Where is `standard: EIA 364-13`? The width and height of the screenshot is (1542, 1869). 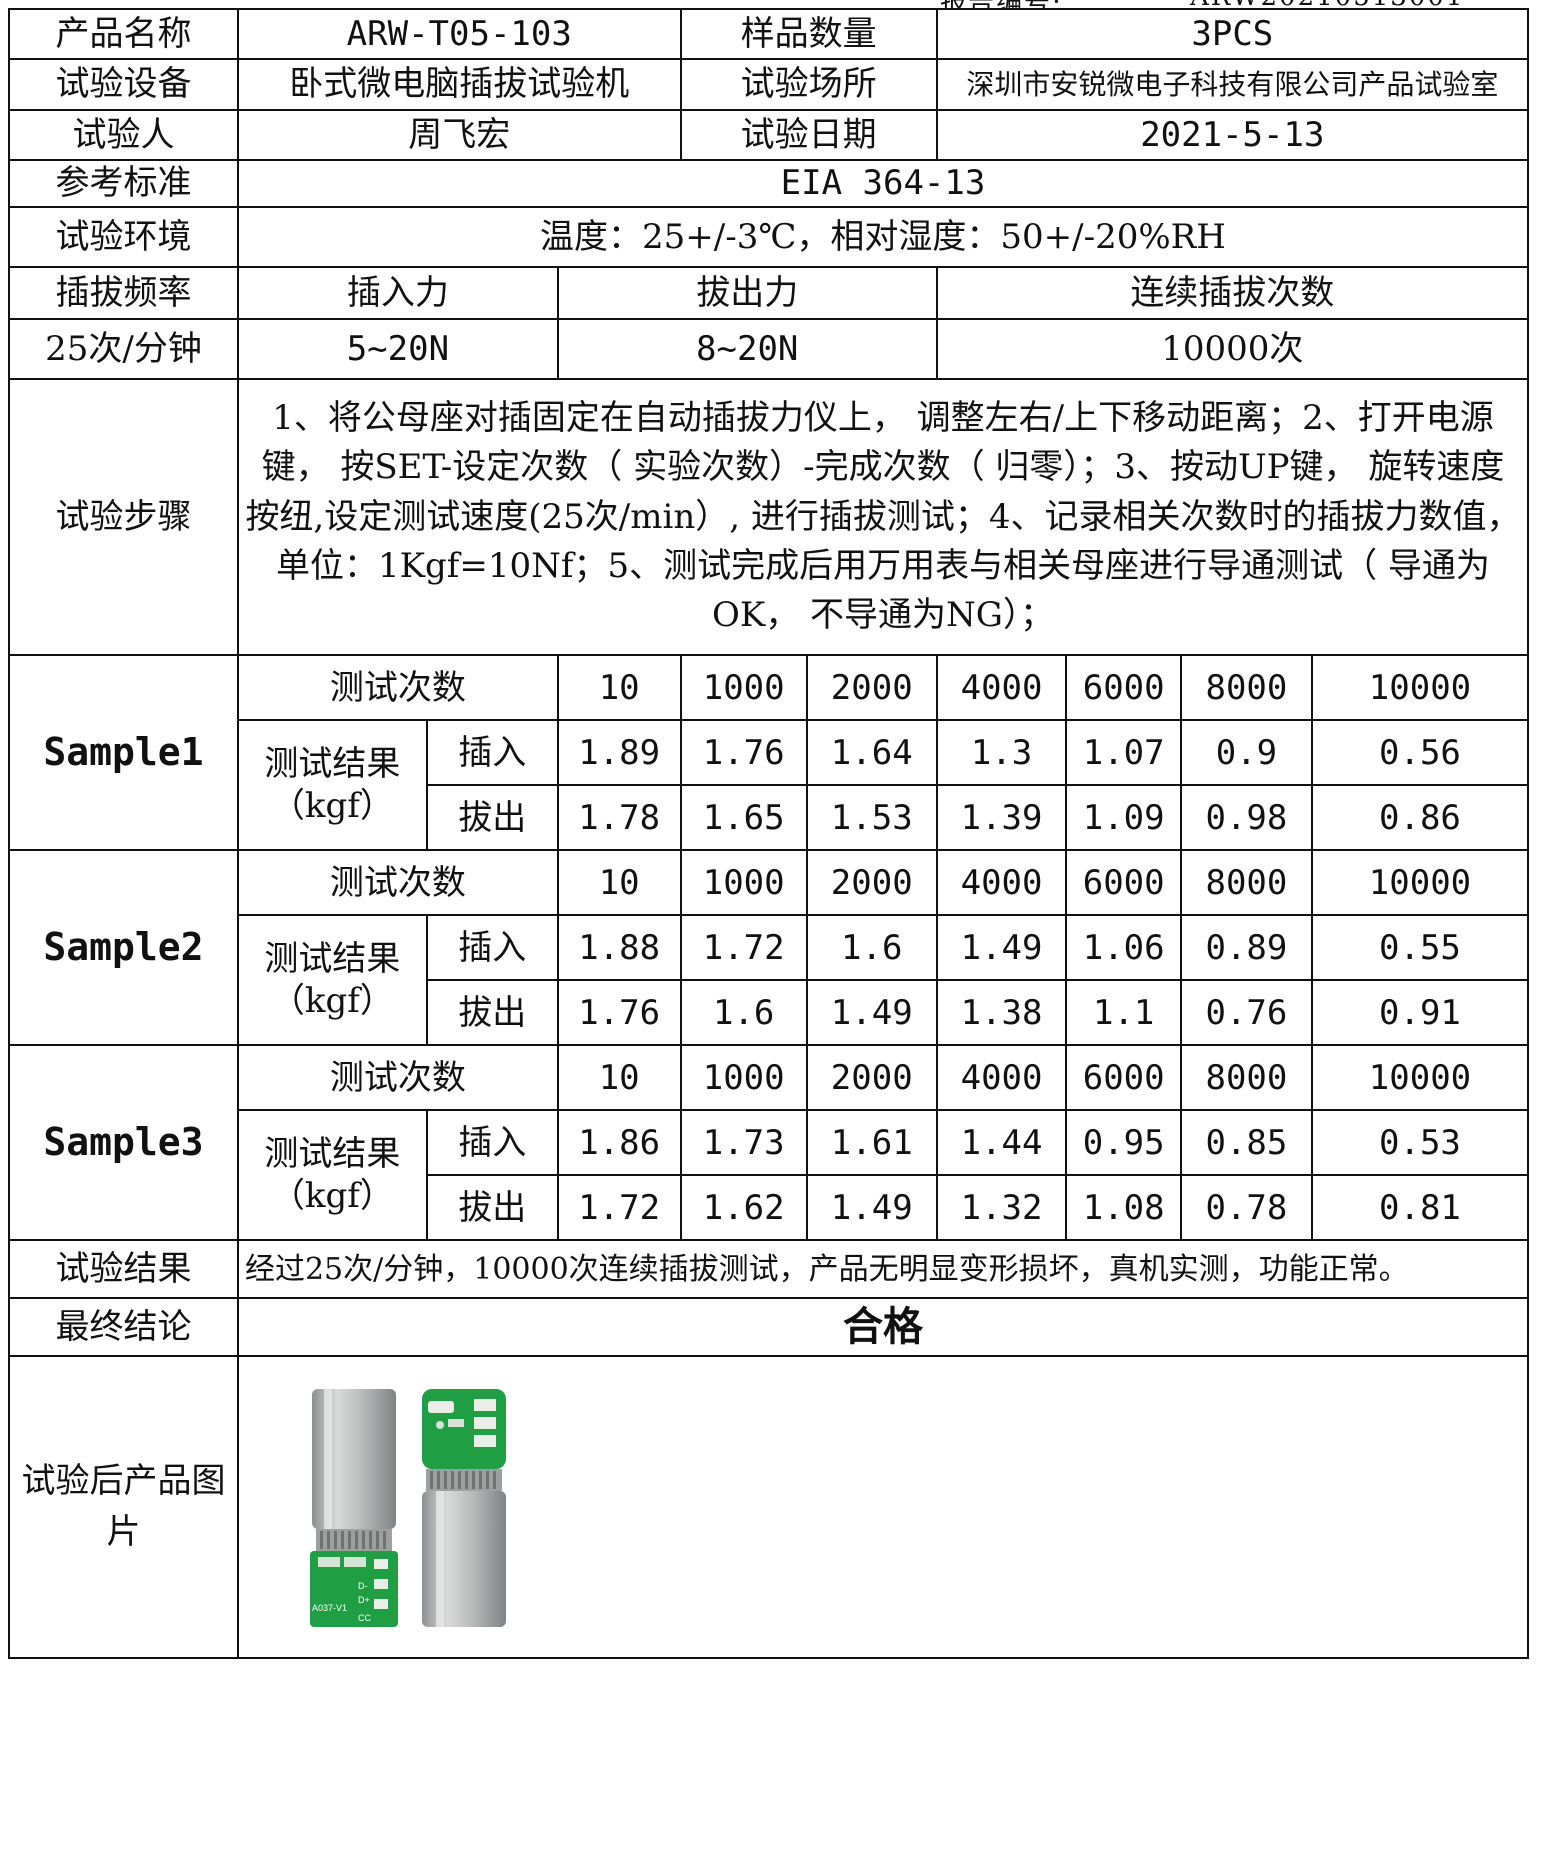 standard: EIA 364-13 is located at coordinates (883, 183).